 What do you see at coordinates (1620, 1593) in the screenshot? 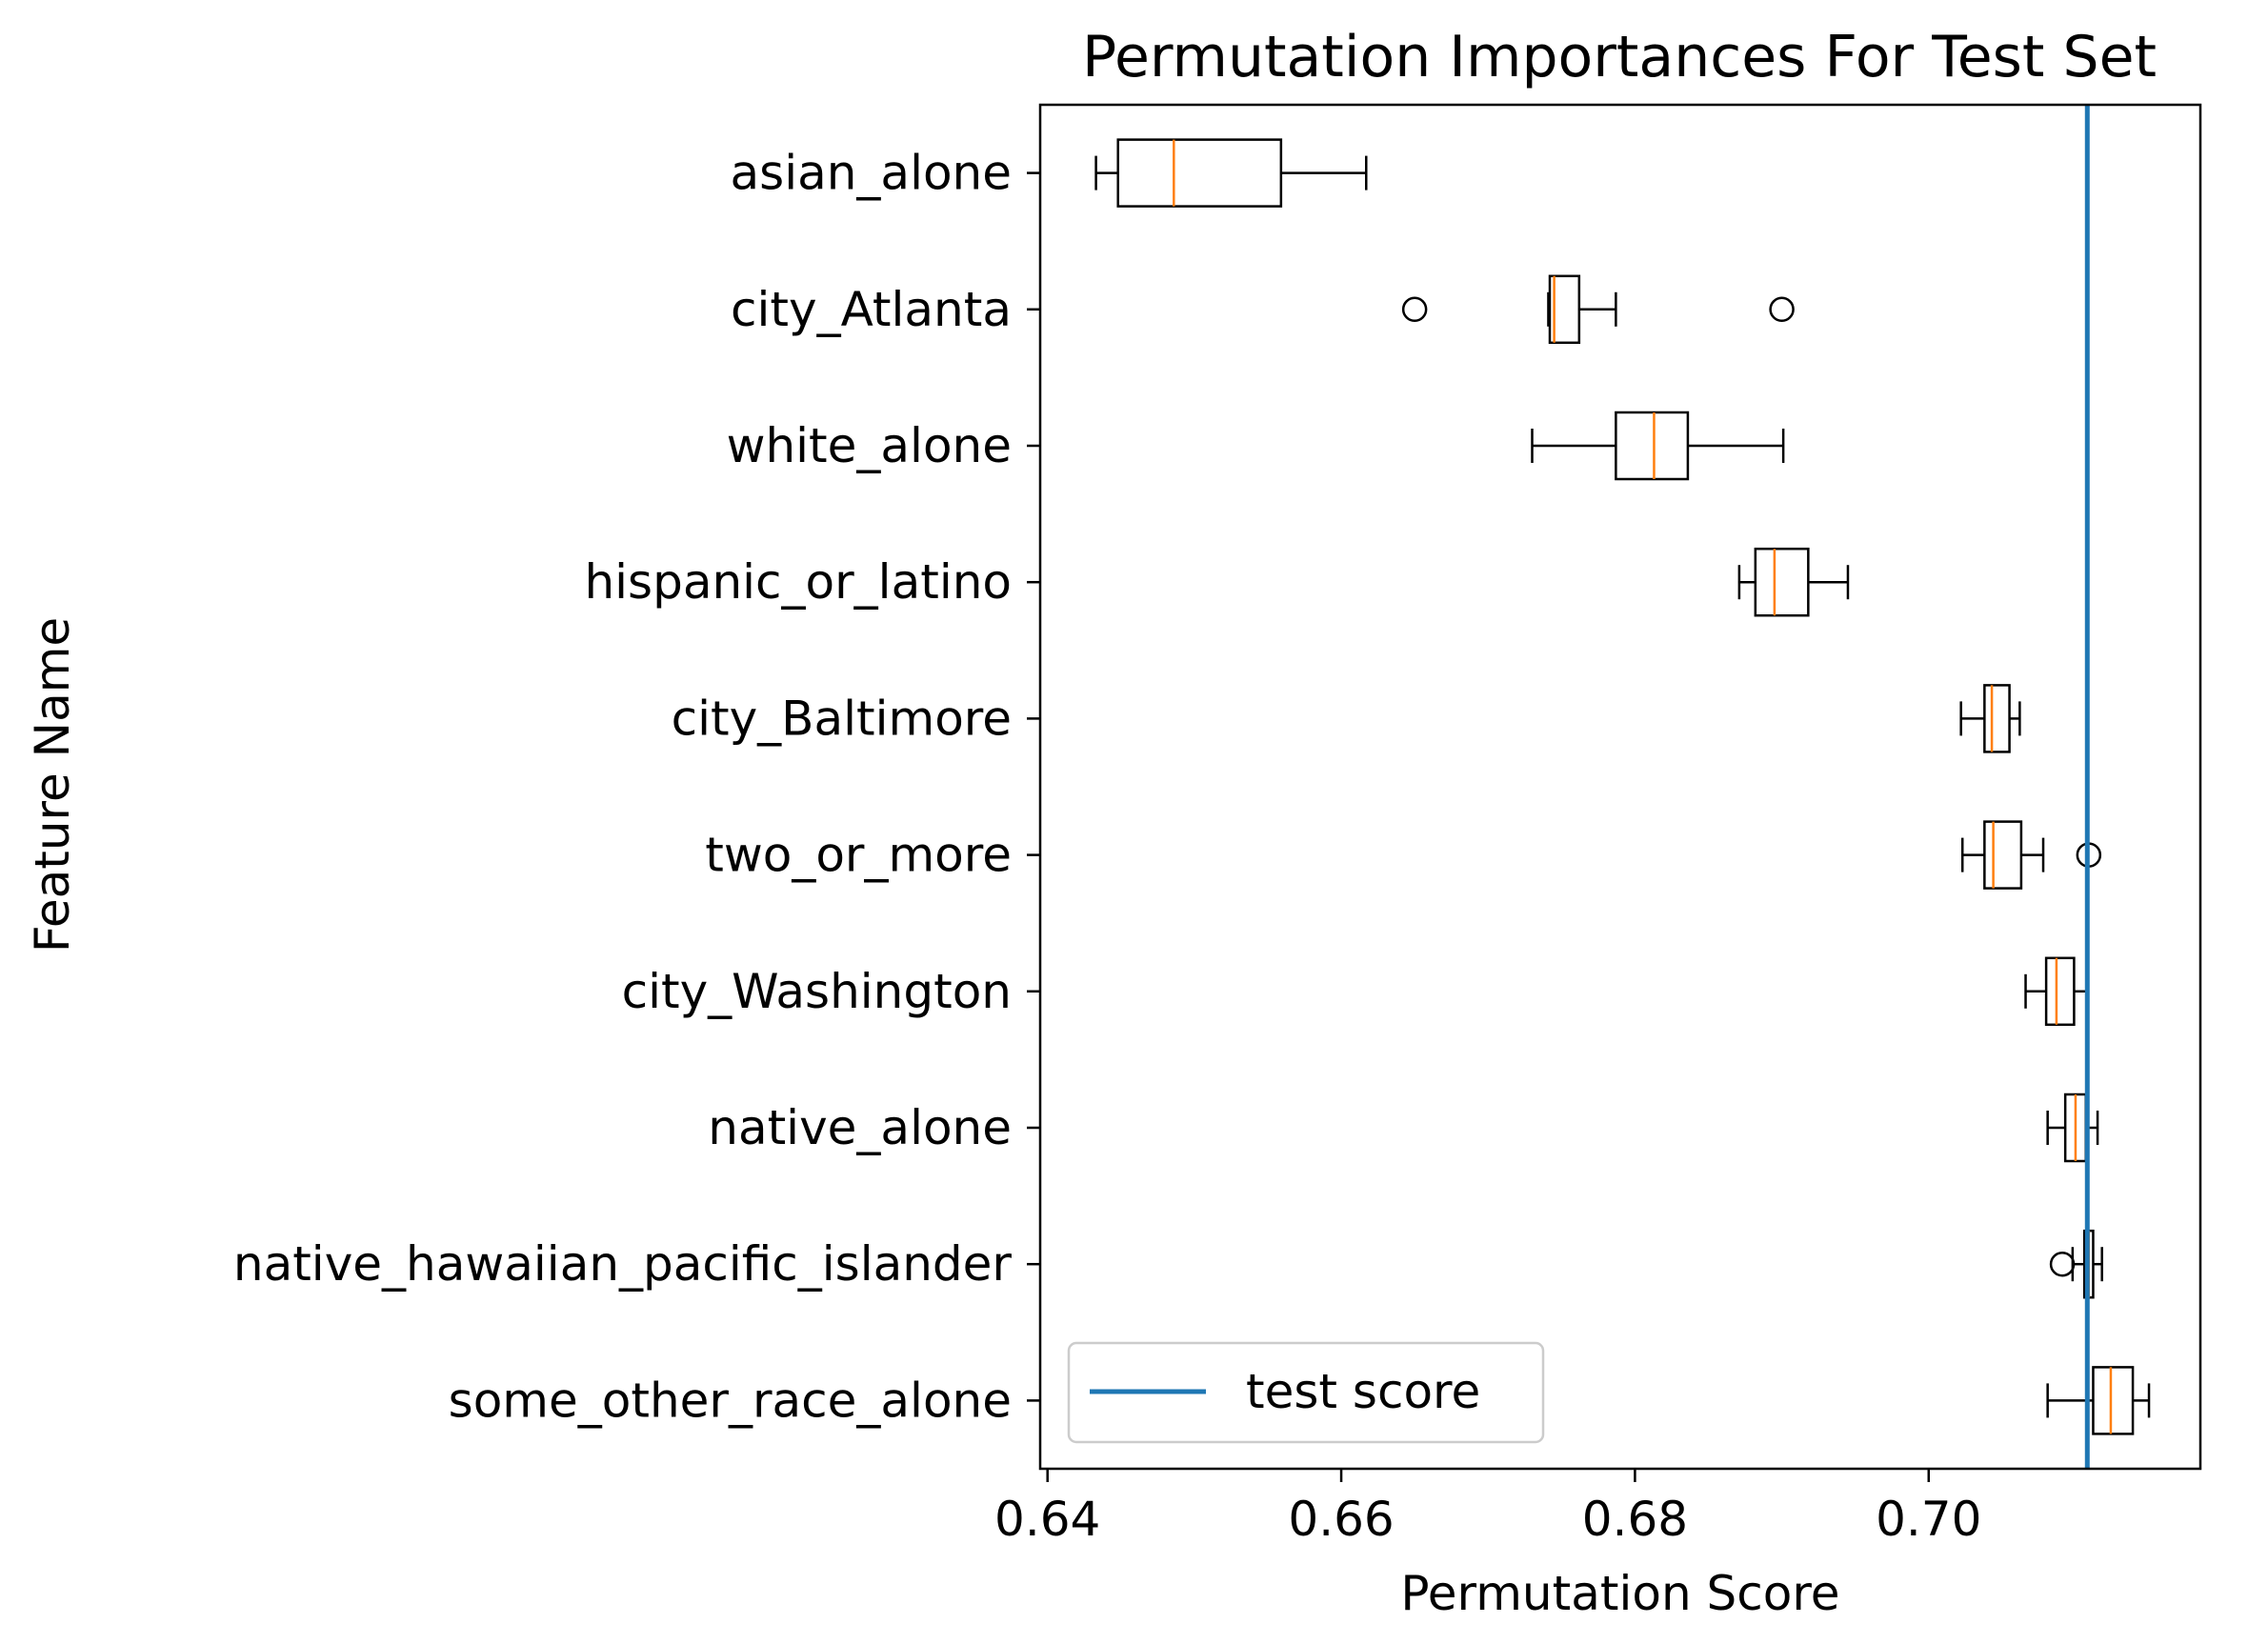
I see `x-axis-label: Permutation Score` at bounding box center [1620, 1593].